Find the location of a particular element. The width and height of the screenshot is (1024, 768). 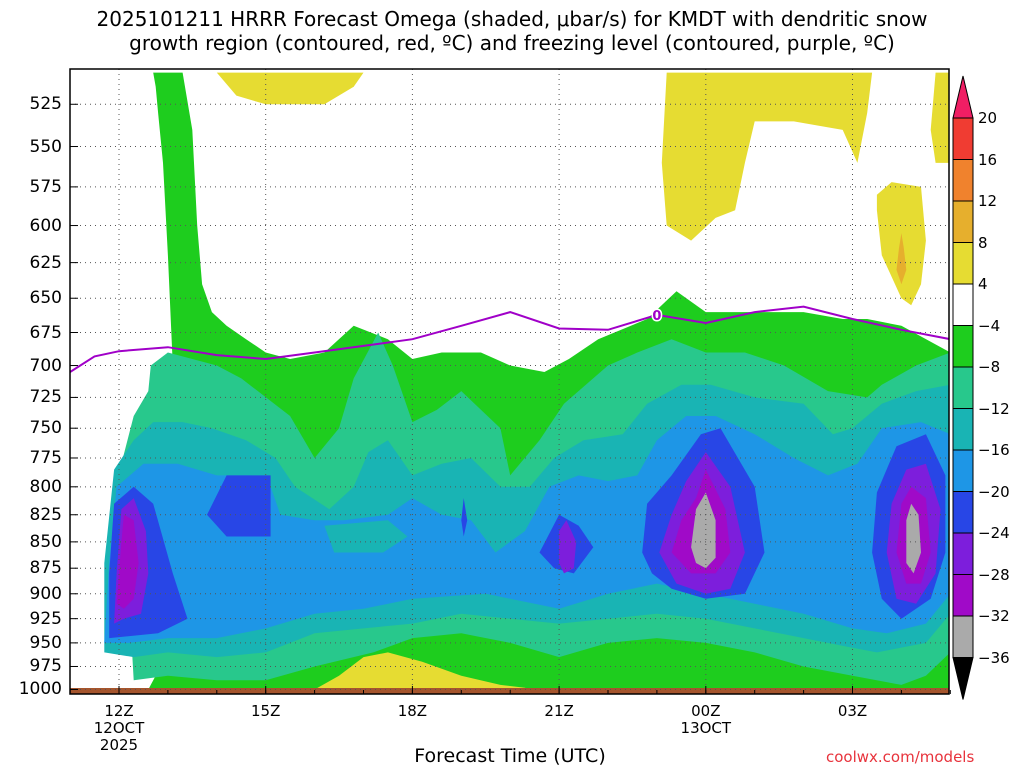

y-tick-label: 725 is located at coordinates (45, 397).